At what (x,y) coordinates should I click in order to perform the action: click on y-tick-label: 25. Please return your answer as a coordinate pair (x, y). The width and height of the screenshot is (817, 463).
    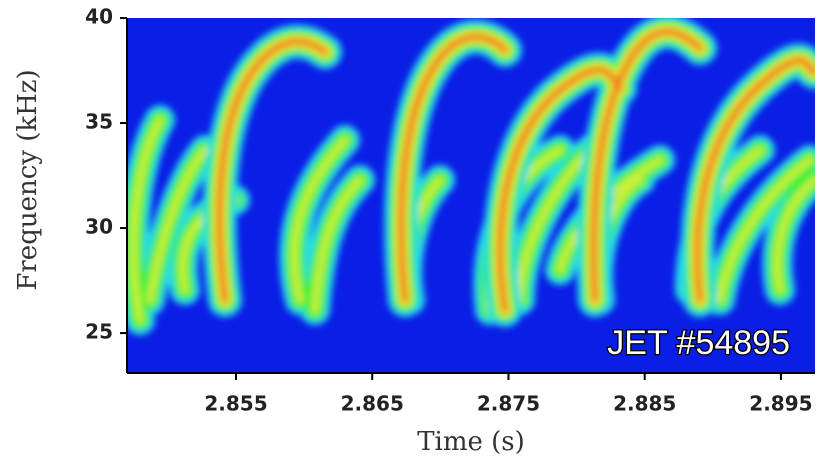
    Looking at the image, I should click on (99, 332).